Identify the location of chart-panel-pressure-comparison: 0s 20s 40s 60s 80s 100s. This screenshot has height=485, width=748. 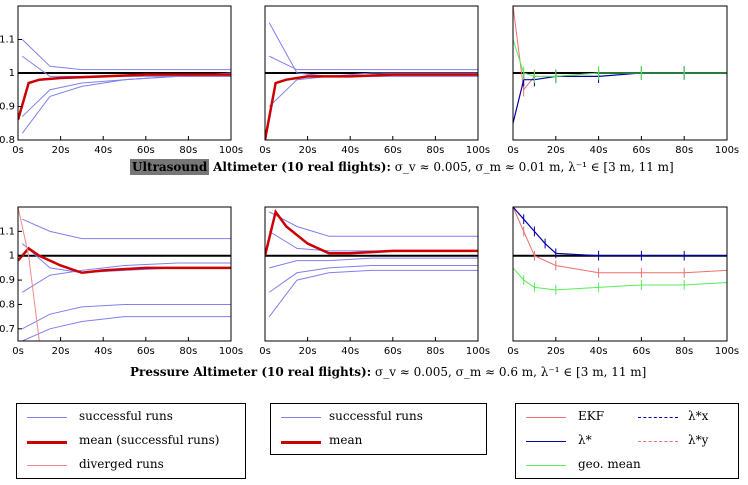
(623, 281).